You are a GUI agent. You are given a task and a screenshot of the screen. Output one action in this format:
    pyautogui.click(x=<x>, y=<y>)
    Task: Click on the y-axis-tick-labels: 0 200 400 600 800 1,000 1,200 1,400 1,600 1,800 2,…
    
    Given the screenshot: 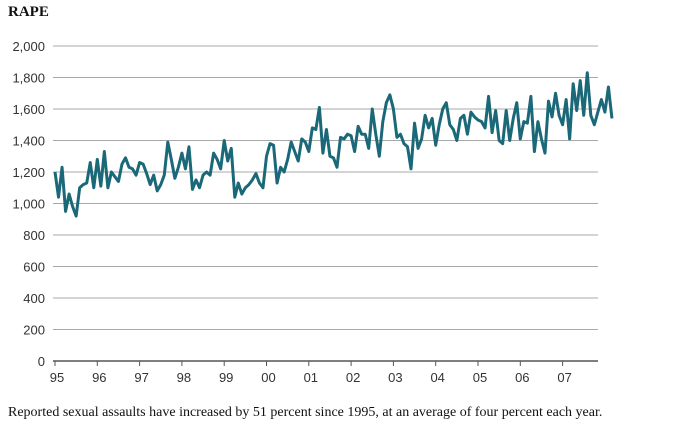 What is the action you would take?
    pyautogui.click(x=28, y=204)
    